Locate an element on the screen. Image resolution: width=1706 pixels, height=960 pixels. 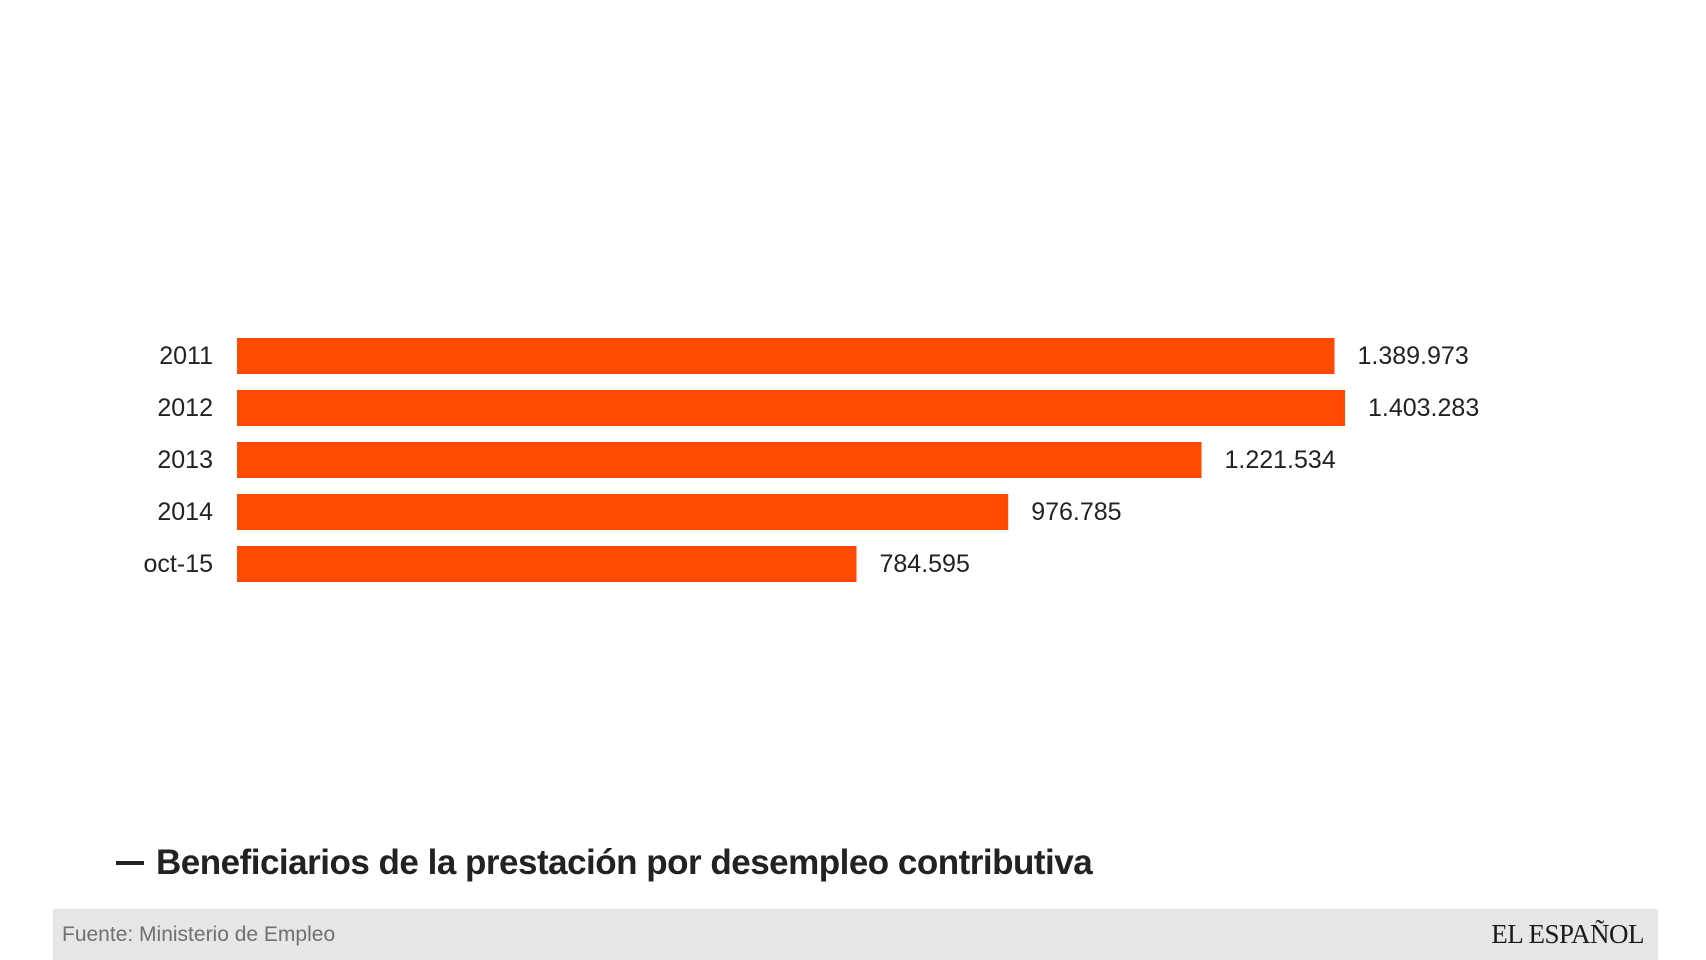
bar-2011 is located at coordinates (786, 356).